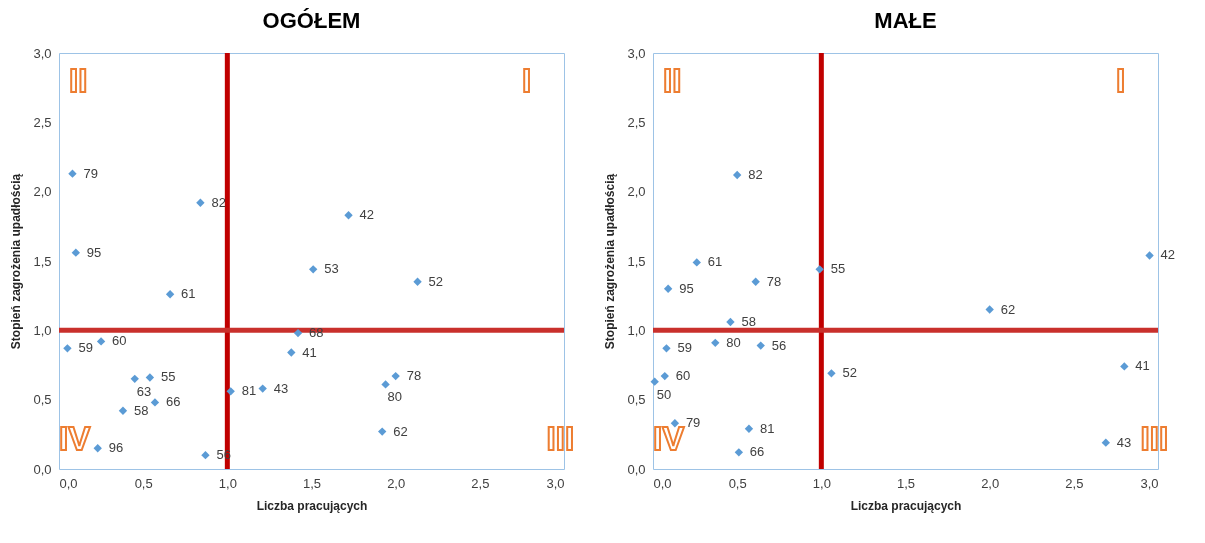 The image size is (1205, 543). What do you see at coordinates (664, 394) in the screenshot?
I see `annotation: 50` at bounding box center [664, 394].